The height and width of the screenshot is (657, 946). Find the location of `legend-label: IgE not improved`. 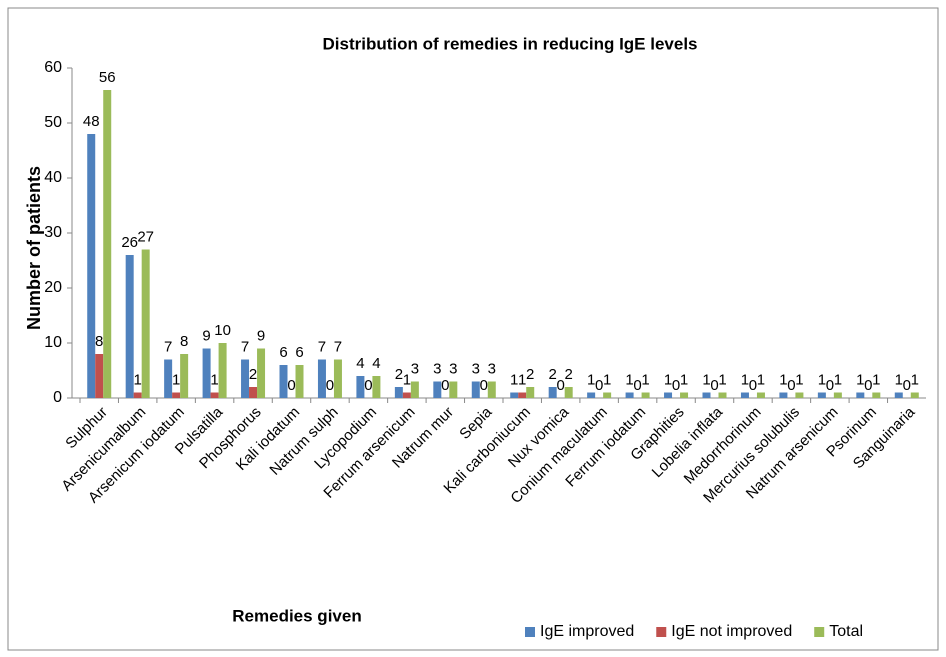

legend-label: IgE not improved is located at coordinates (731, 631).